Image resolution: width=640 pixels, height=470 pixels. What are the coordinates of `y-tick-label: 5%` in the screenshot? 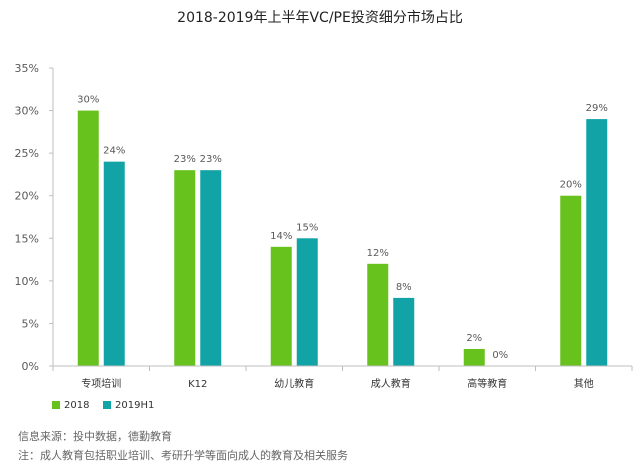 It's located at (30, 323).